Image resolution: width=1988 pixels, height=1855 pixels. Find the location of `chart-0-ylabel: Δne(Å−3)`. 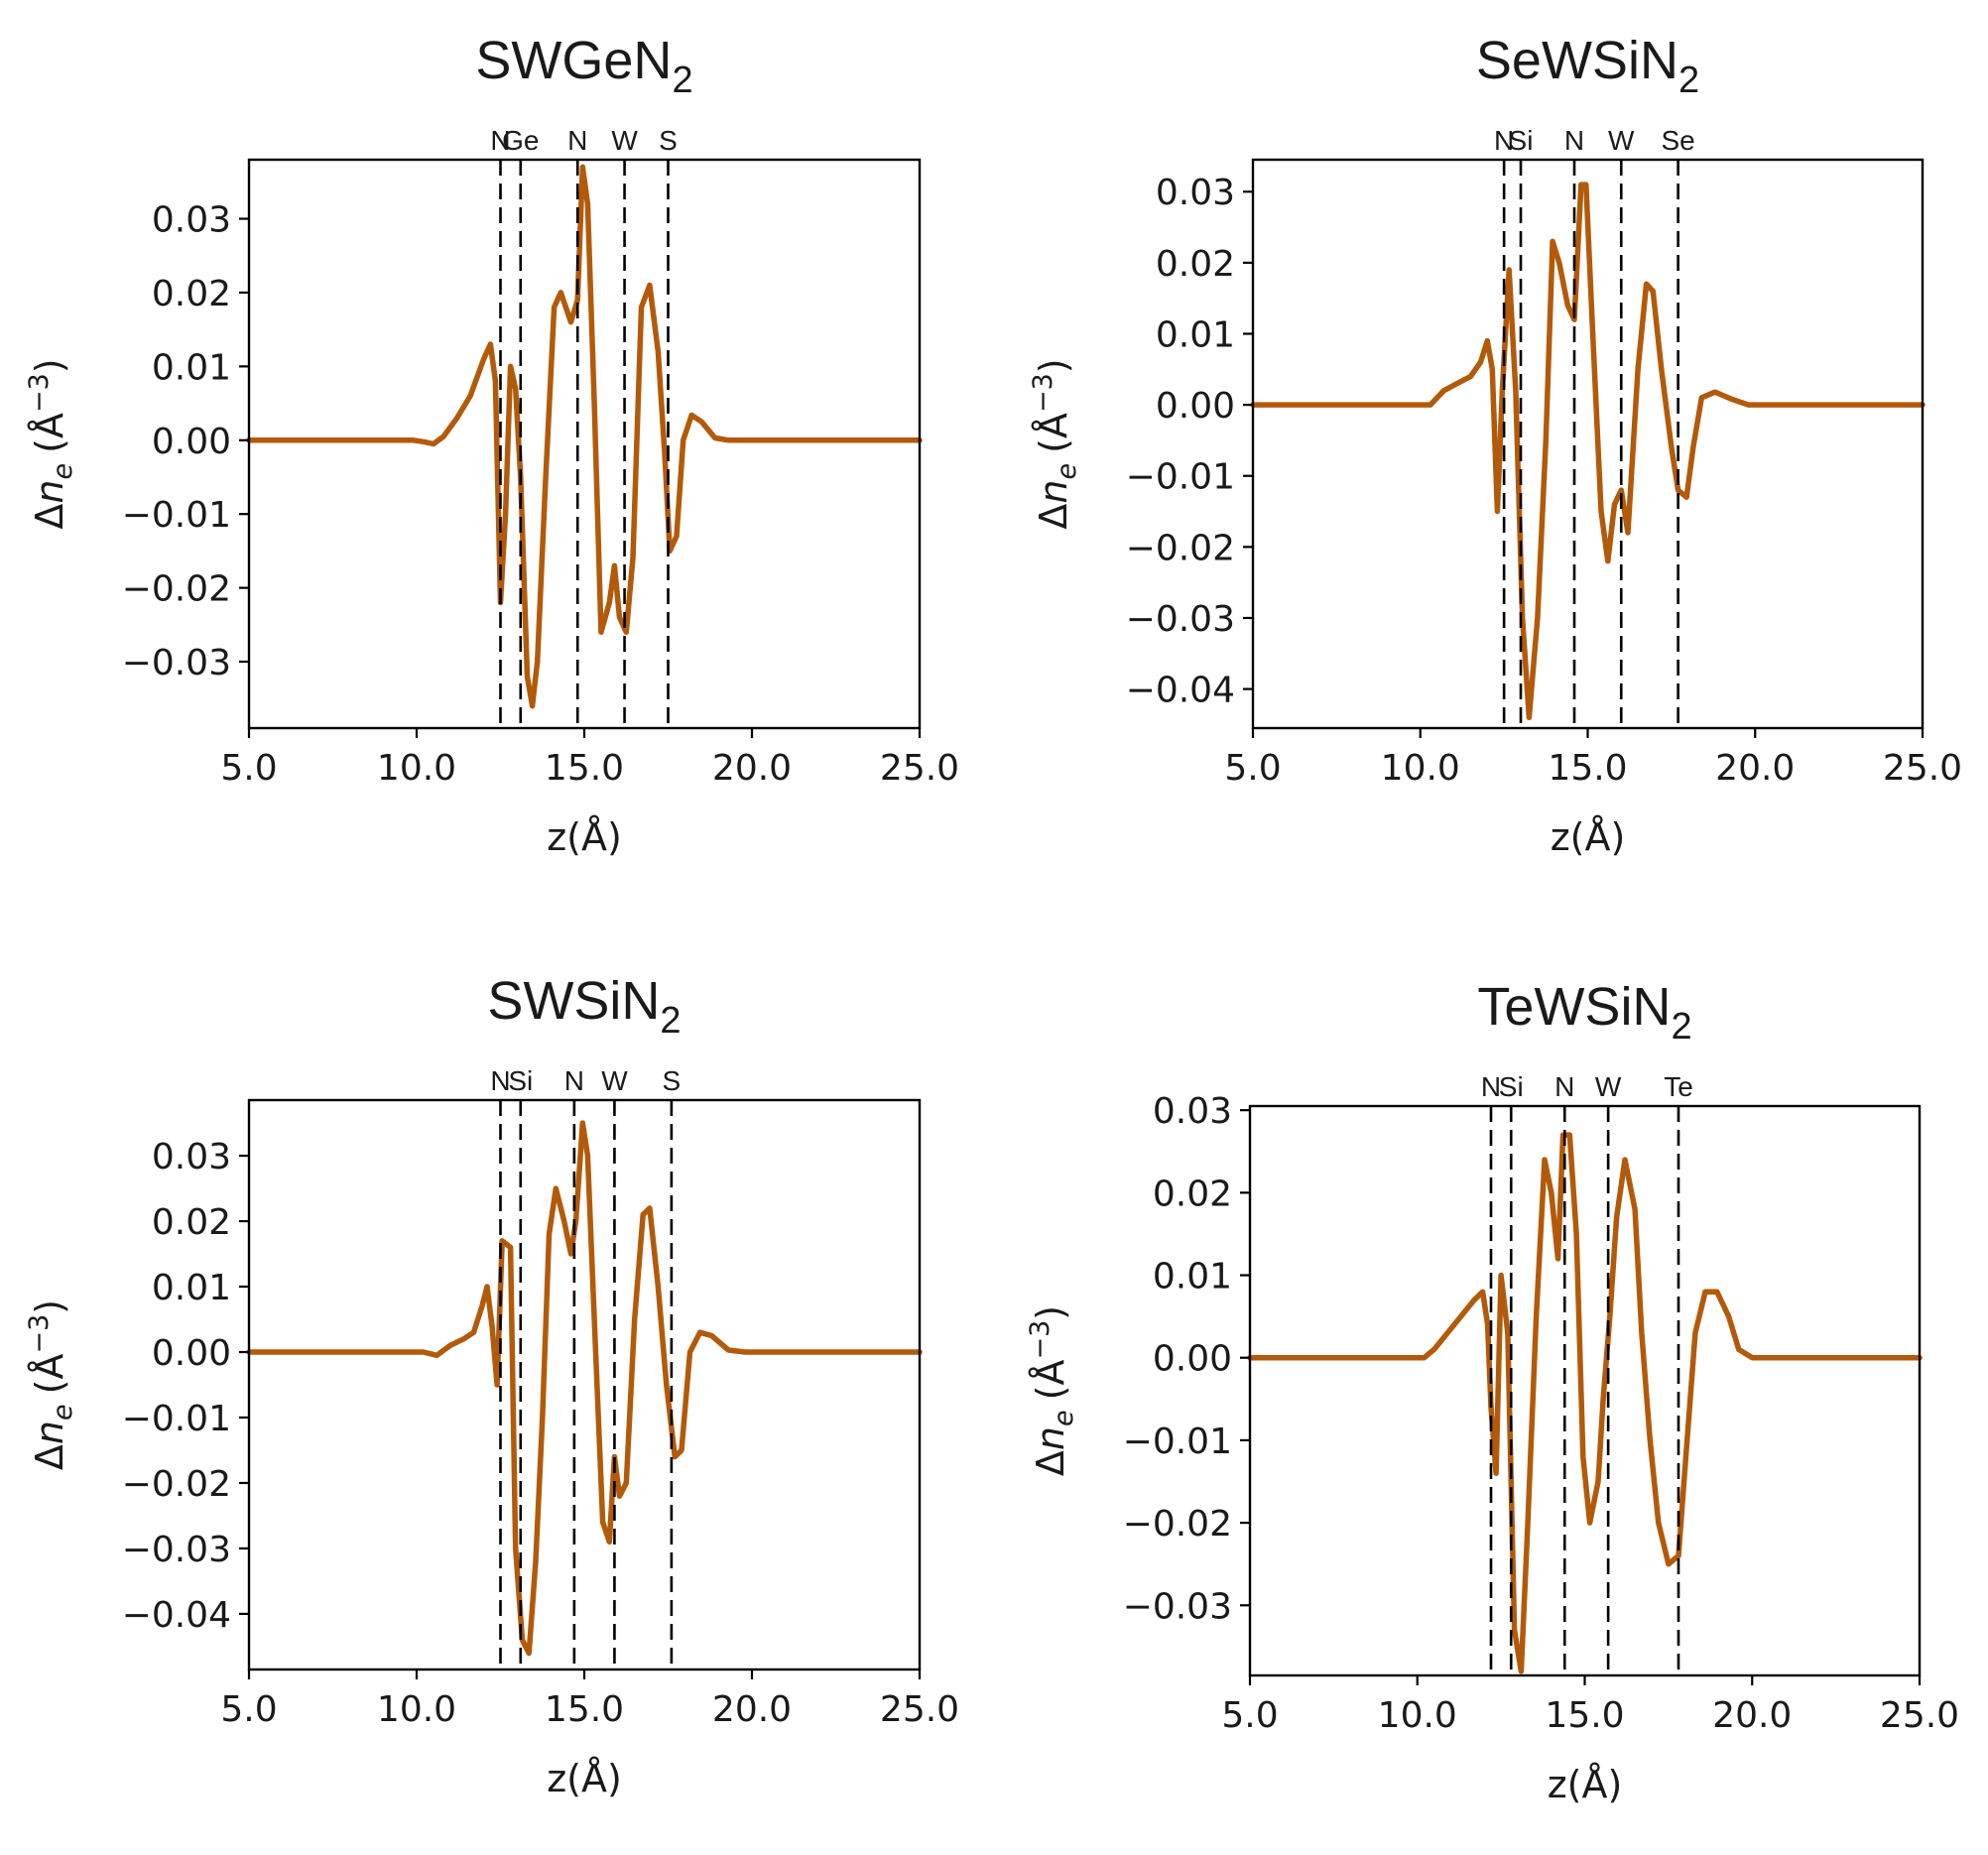

chart-0-ylabel: Δne(Å−3) is located at coordinates (51, 443).